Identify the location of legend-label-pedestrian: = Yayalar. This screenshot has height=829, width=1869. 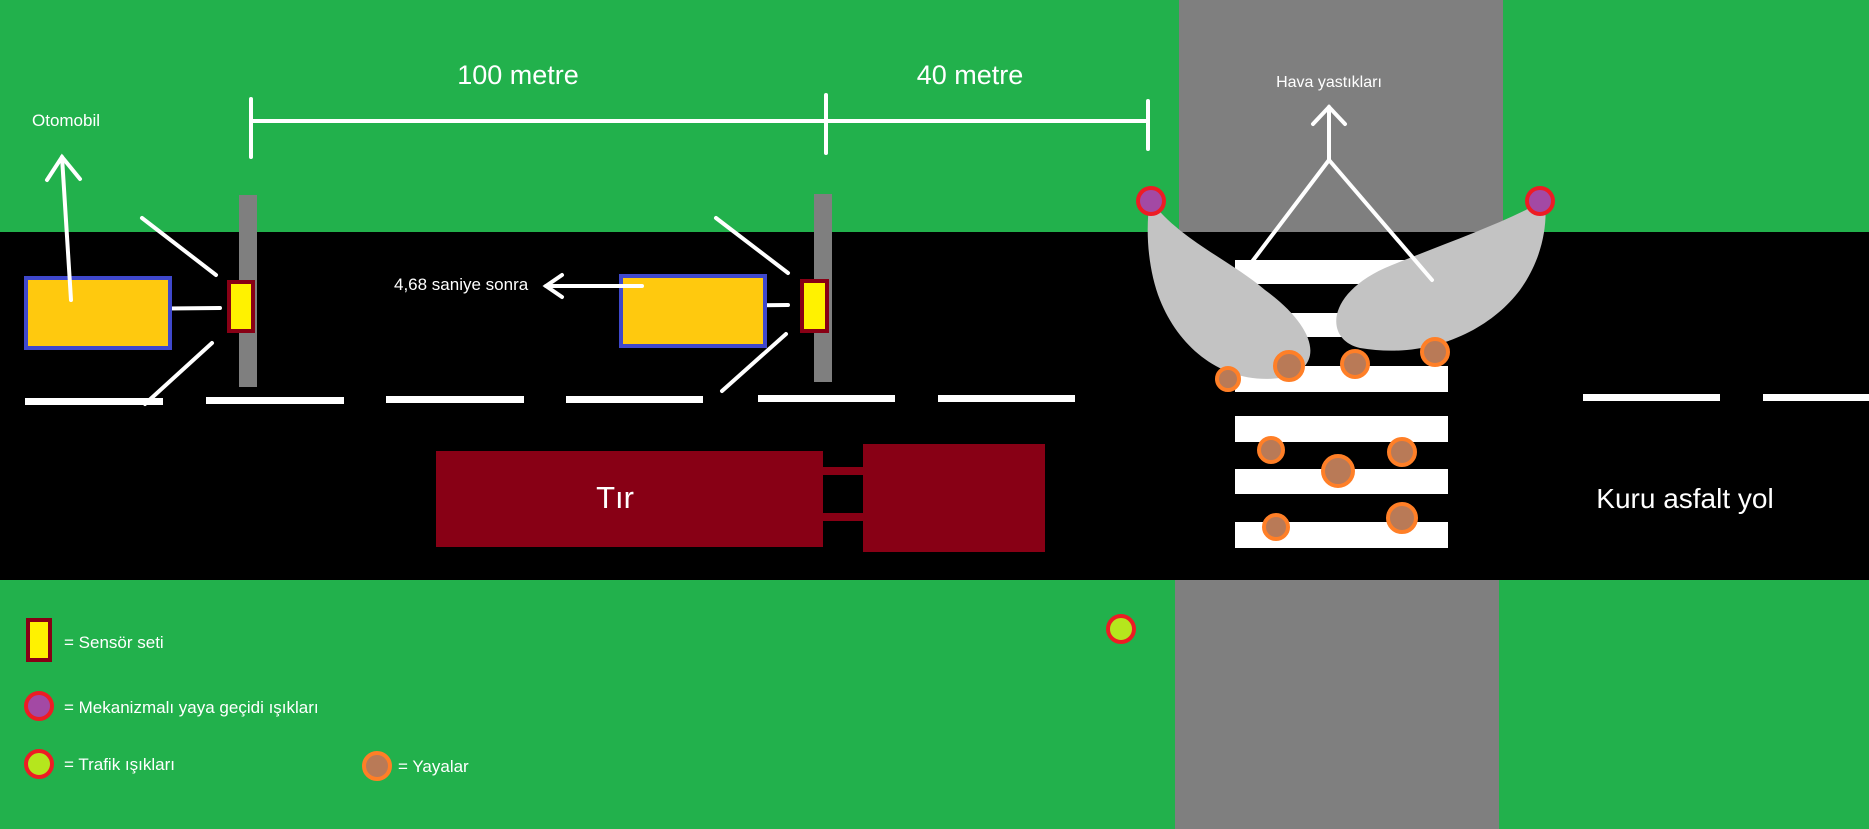
(433, 766).